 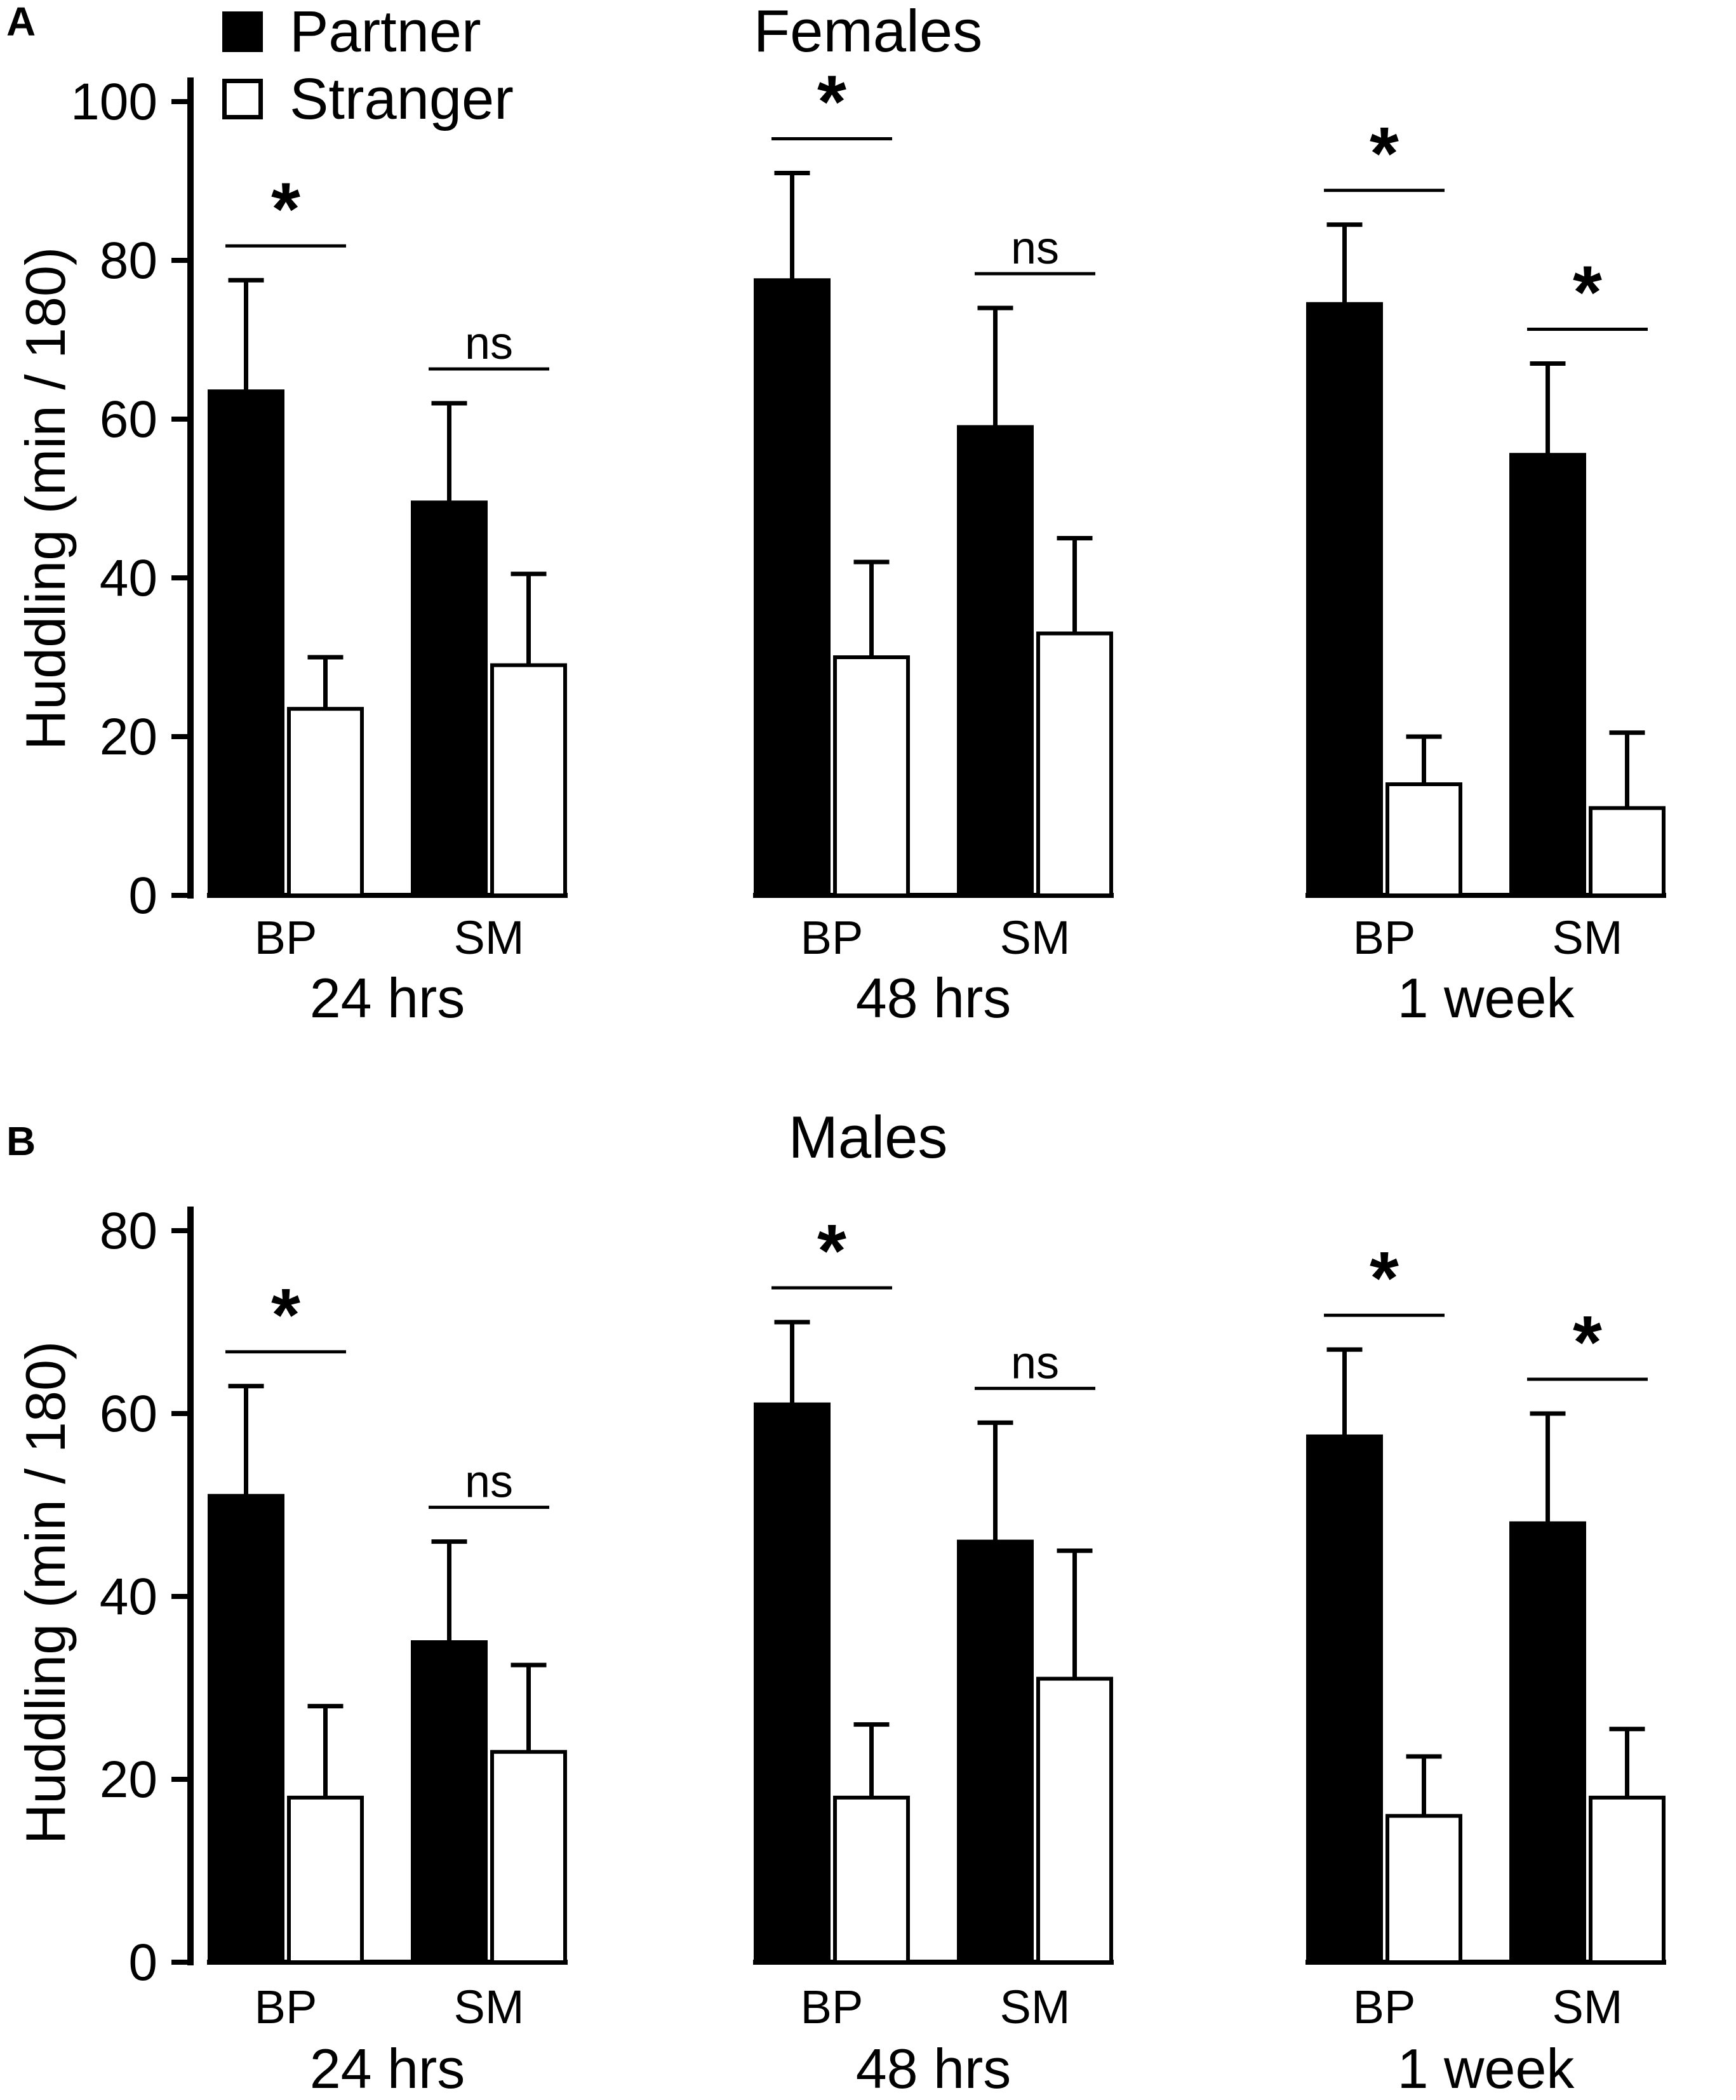 What do you see at coordinates (242, 32) in the screenshot?
I see `partner-swatch-icon` at bounding box center [242, 32].